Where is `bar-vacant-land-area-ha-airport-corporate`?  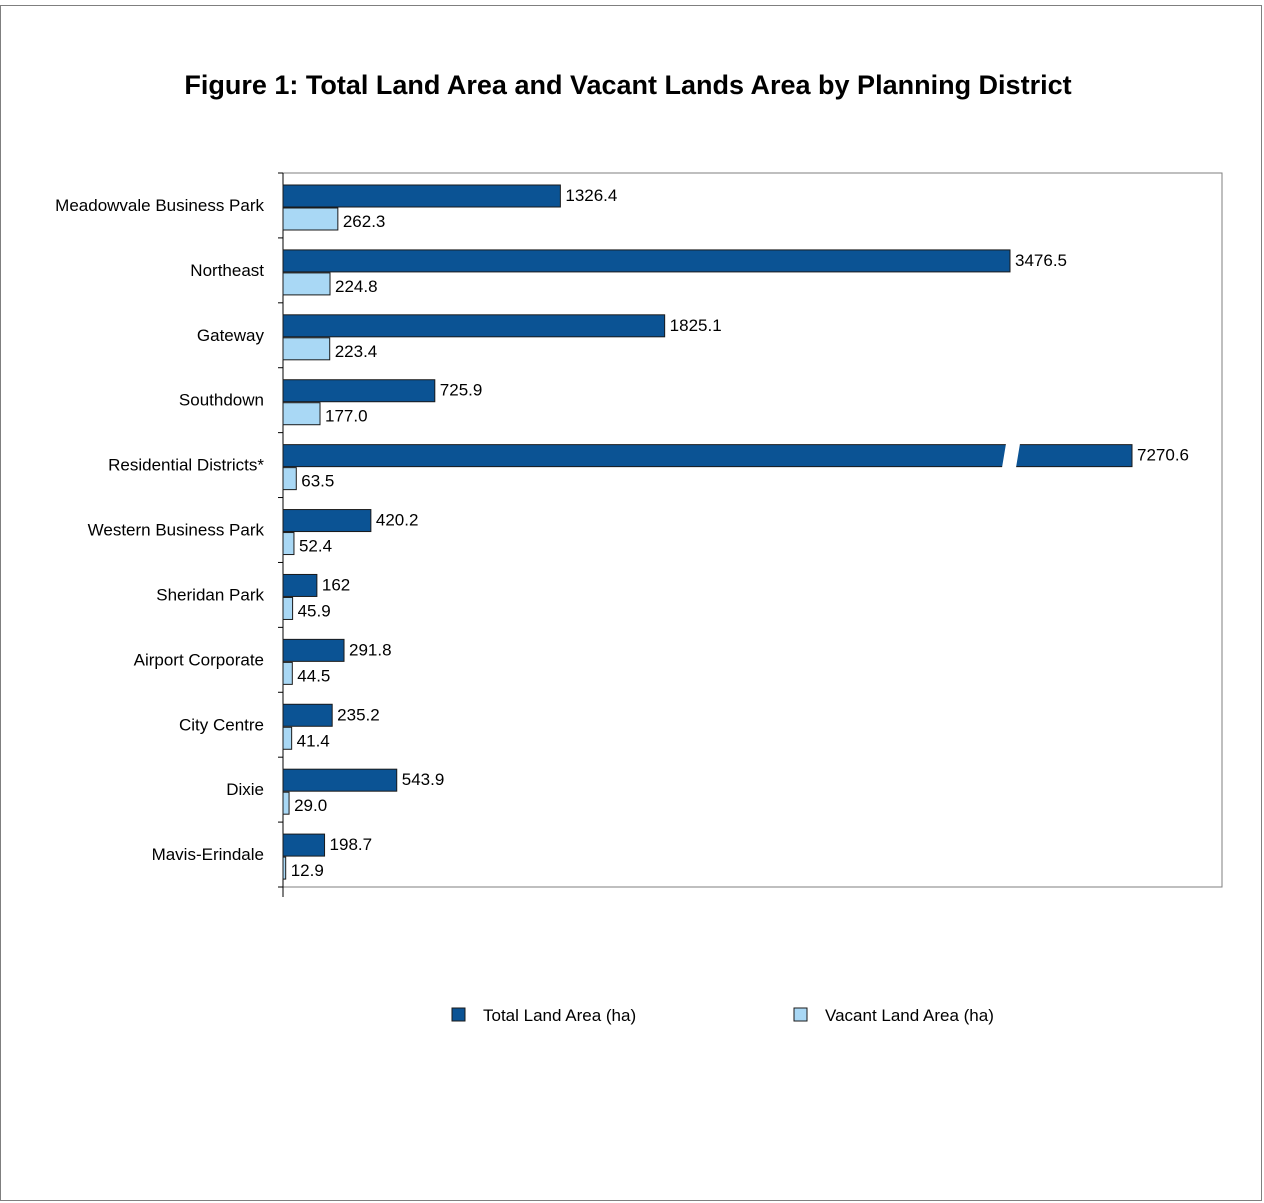 bar-vacant-land-area-ha-airport-corporate is located at coordinates (287, 673).